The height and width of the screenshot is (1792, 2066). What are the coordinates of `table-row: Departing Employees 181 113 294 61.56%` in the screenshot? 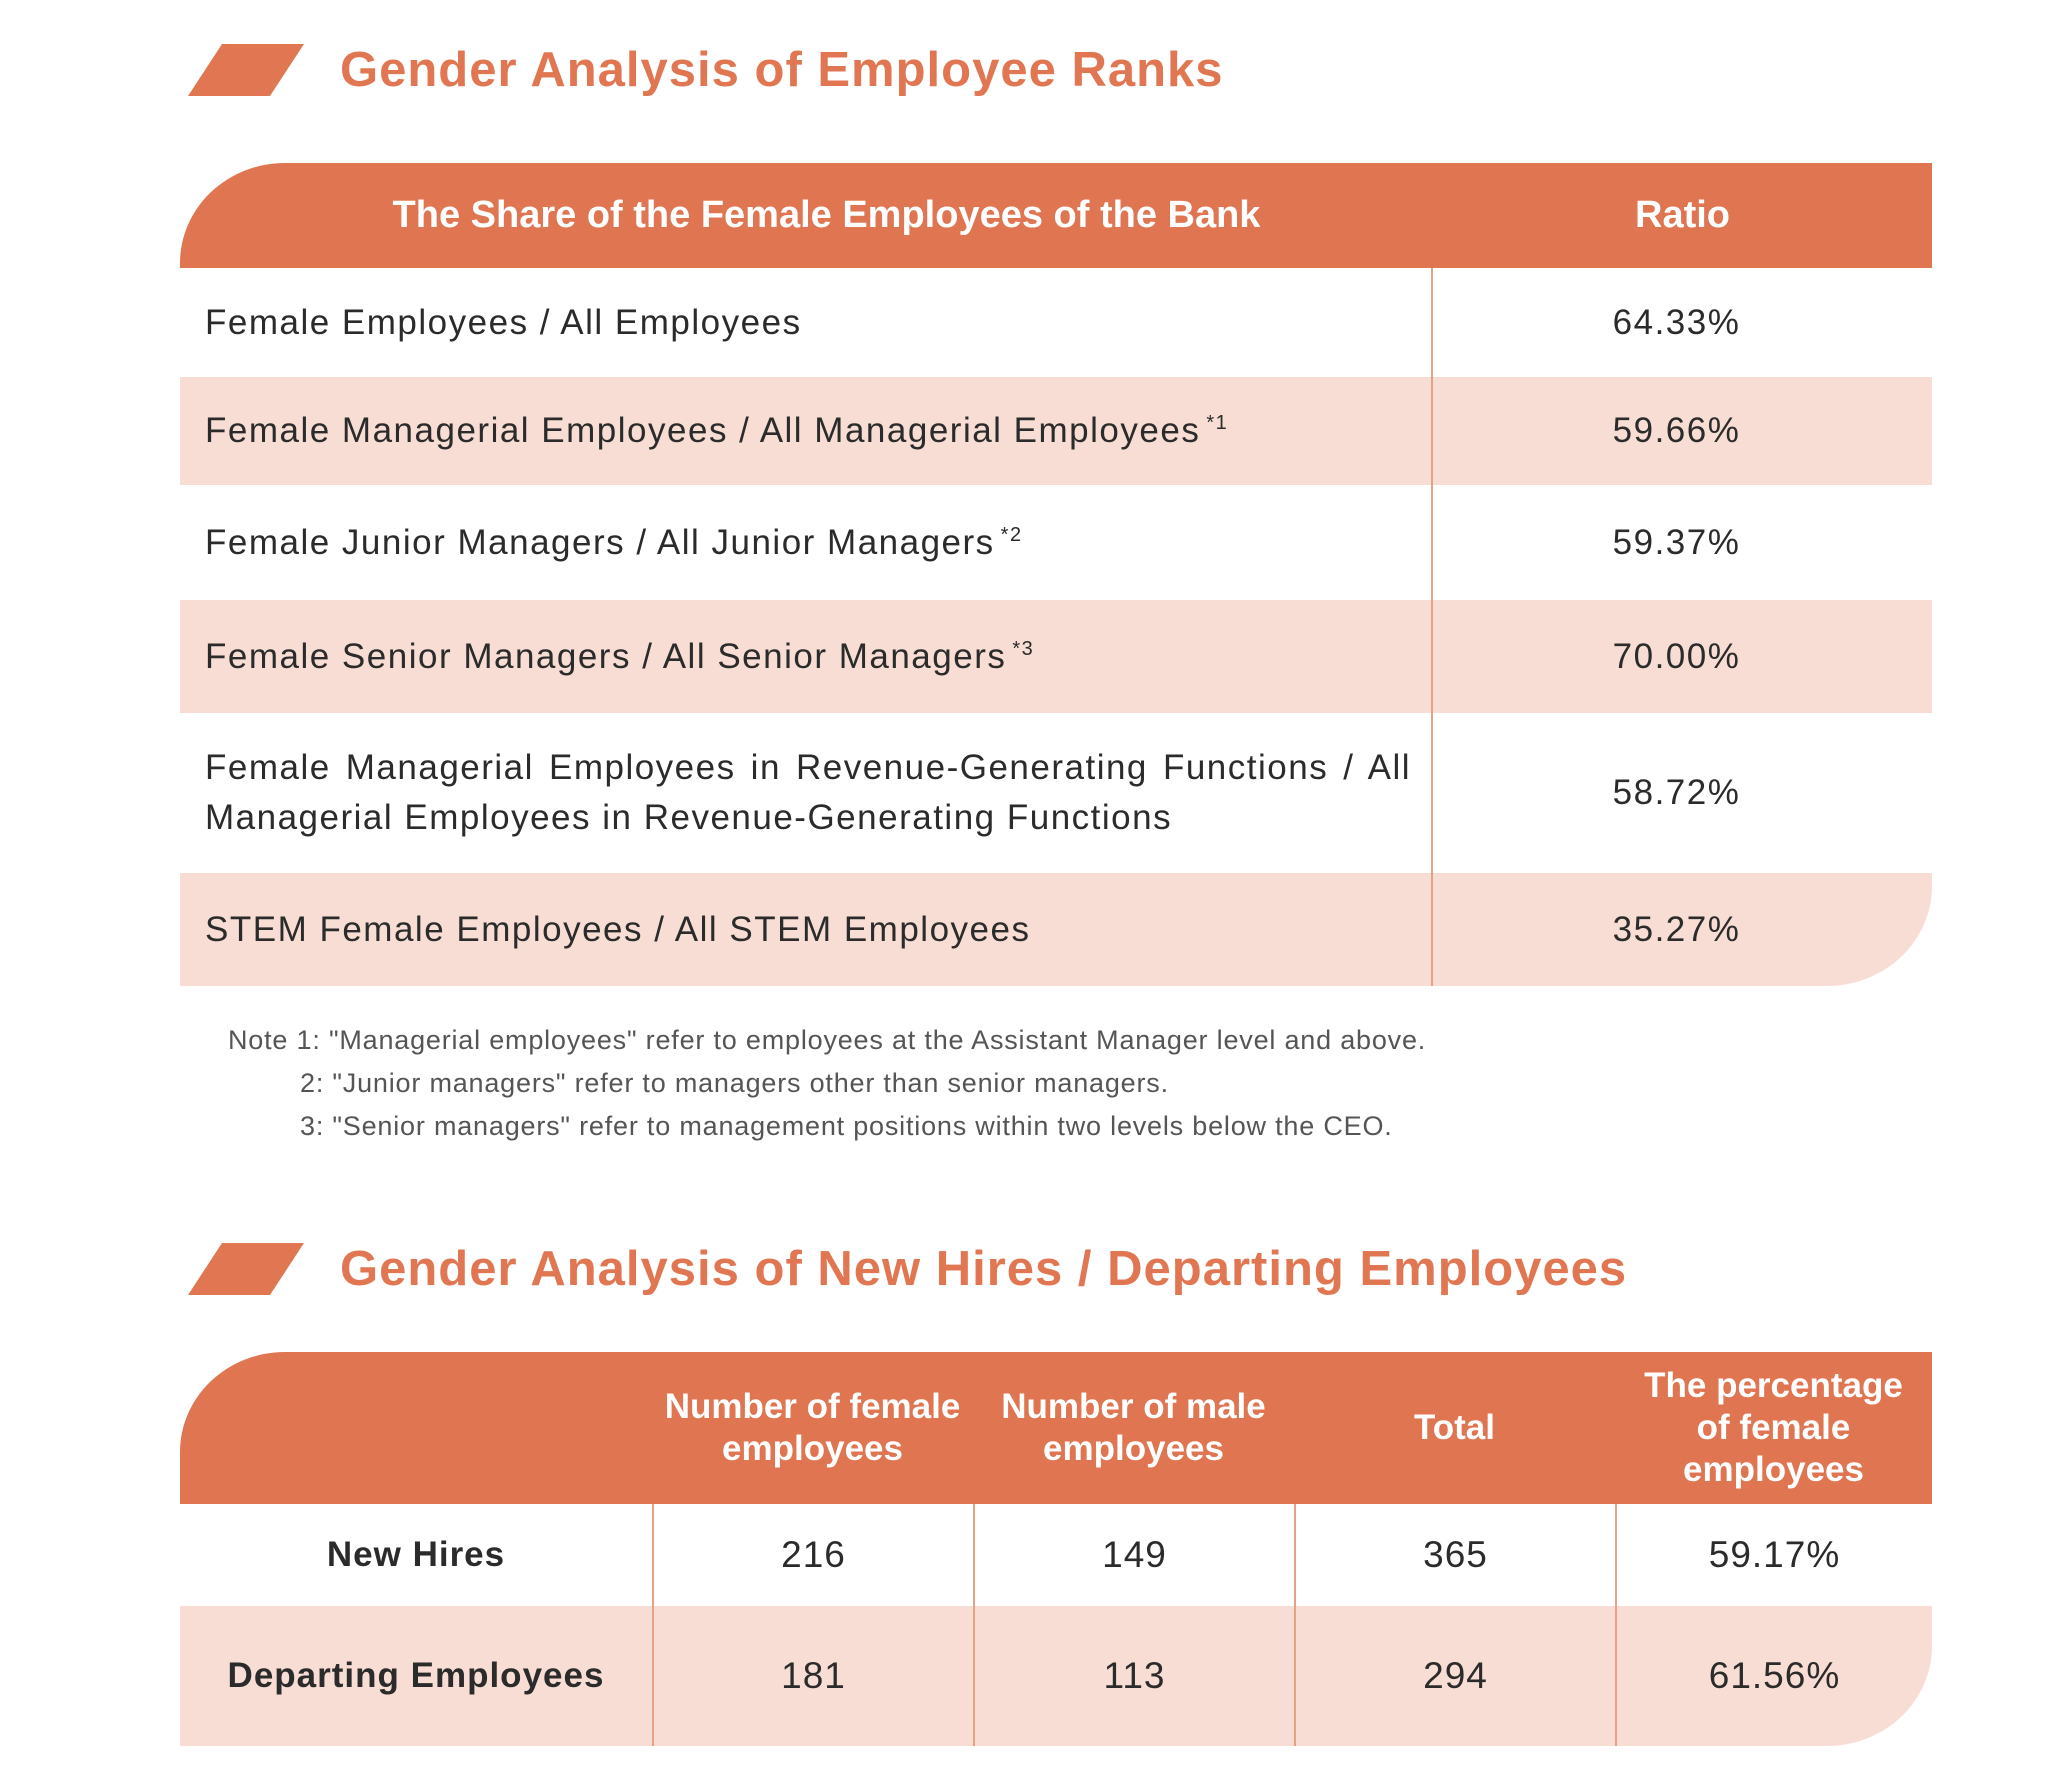 It's located at (1056, 1676).